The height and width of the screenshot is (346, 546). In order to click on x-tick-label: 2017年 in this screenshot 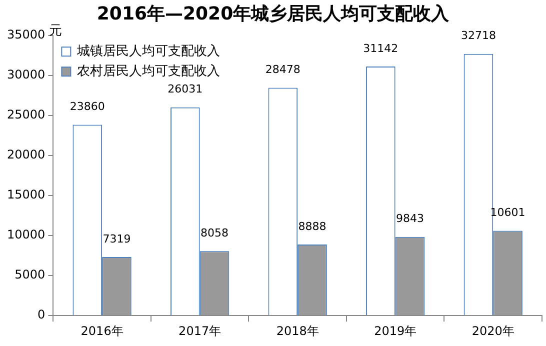, I will do `click(200, 331)`.